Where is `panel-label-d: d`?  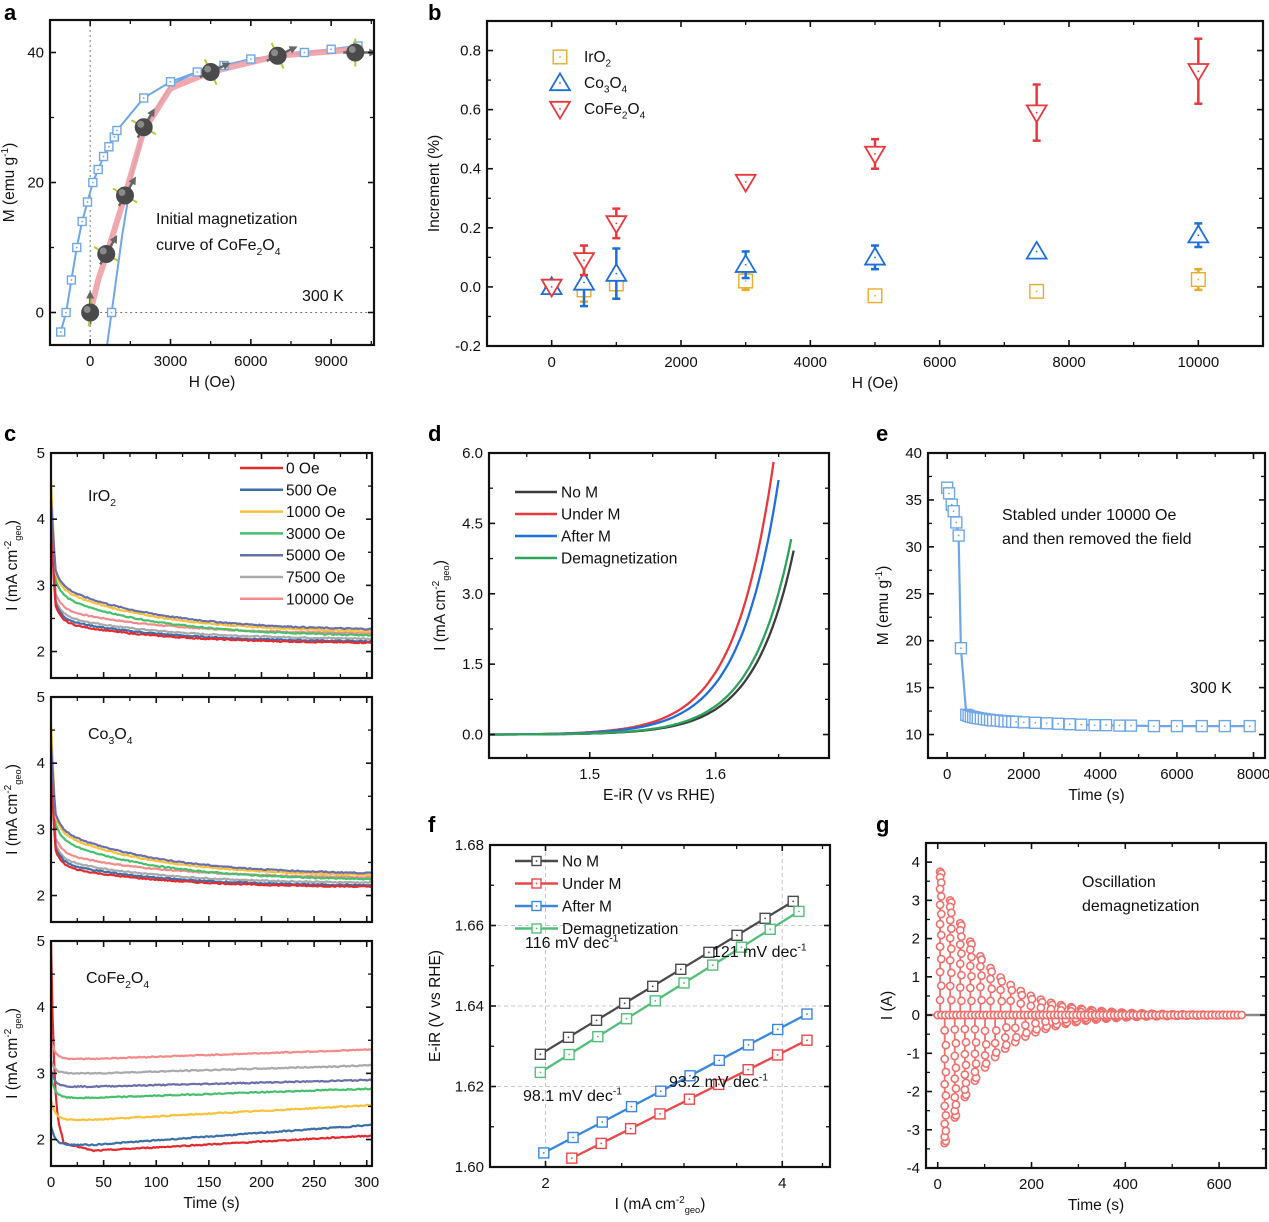
panel-label-d: d is located at coordinates (434, 433).